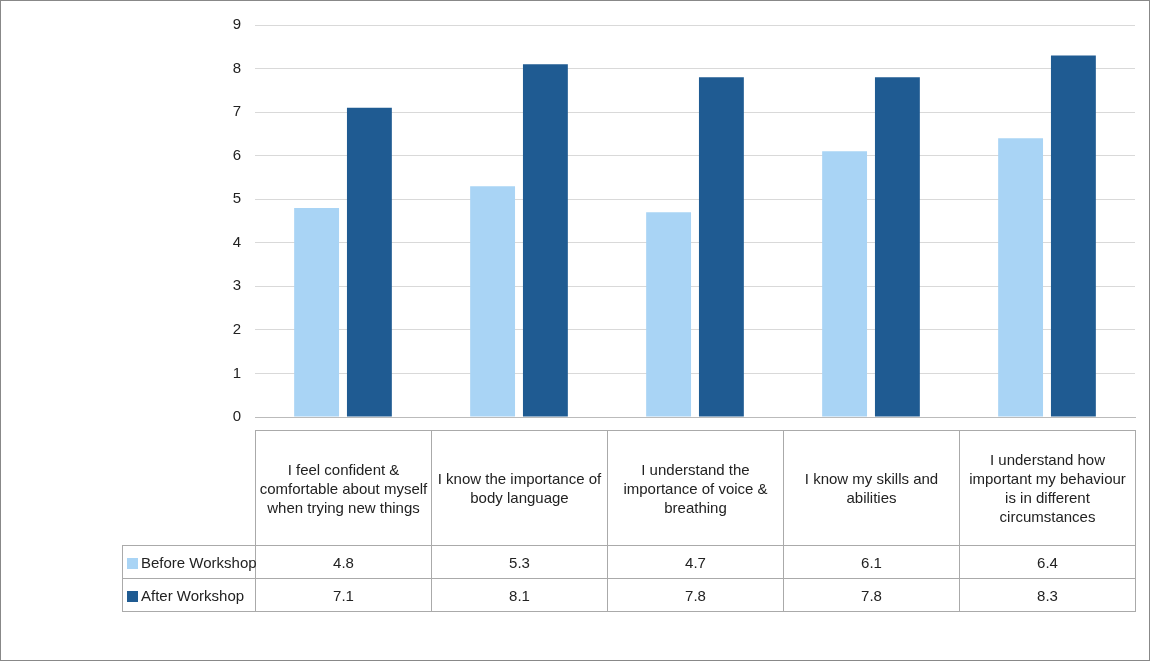 This screenshot has height=667, width=1156. Describe the element at coordinates (236, 24) in the screenshot. I see `y-tick-label: 9` at that location.